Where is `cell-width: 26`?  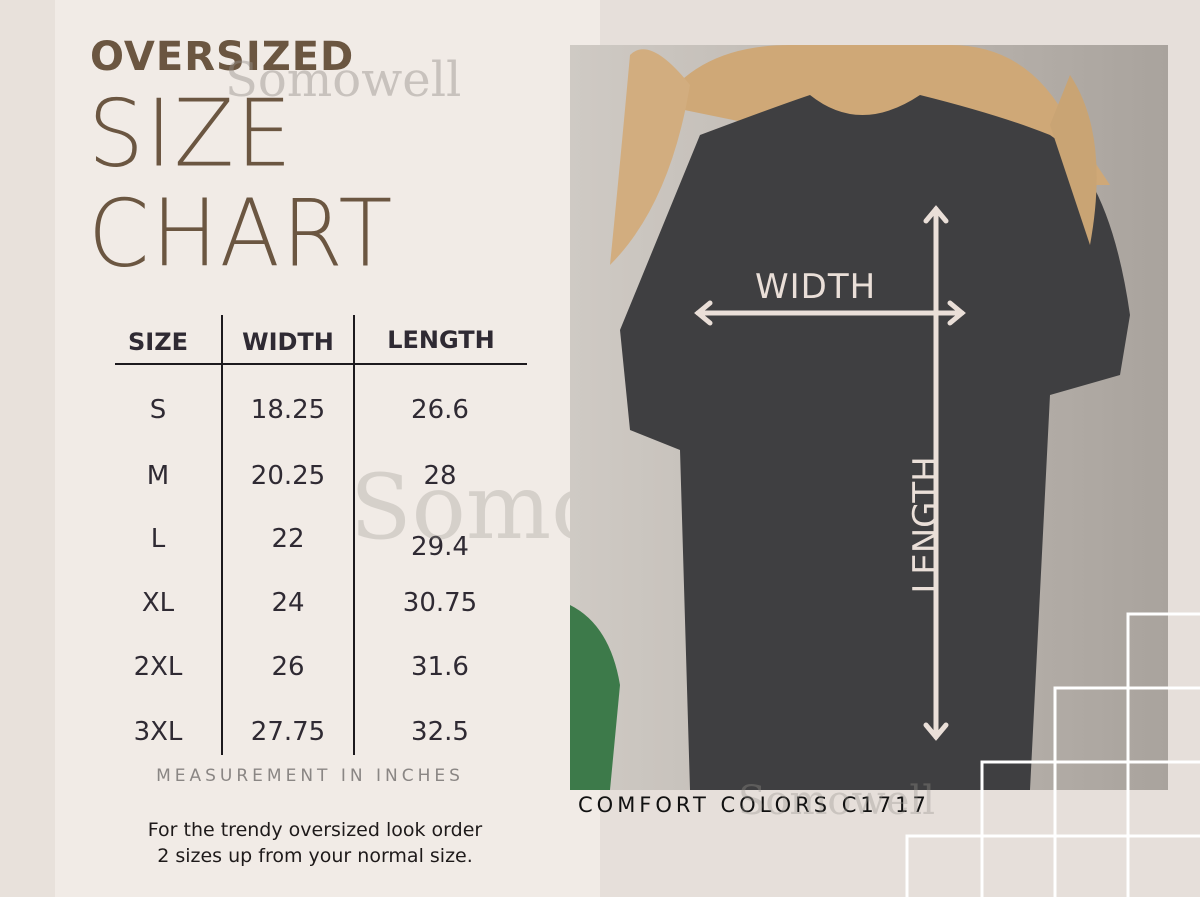 cell-width: 26 is located at coordinates (288, 667).